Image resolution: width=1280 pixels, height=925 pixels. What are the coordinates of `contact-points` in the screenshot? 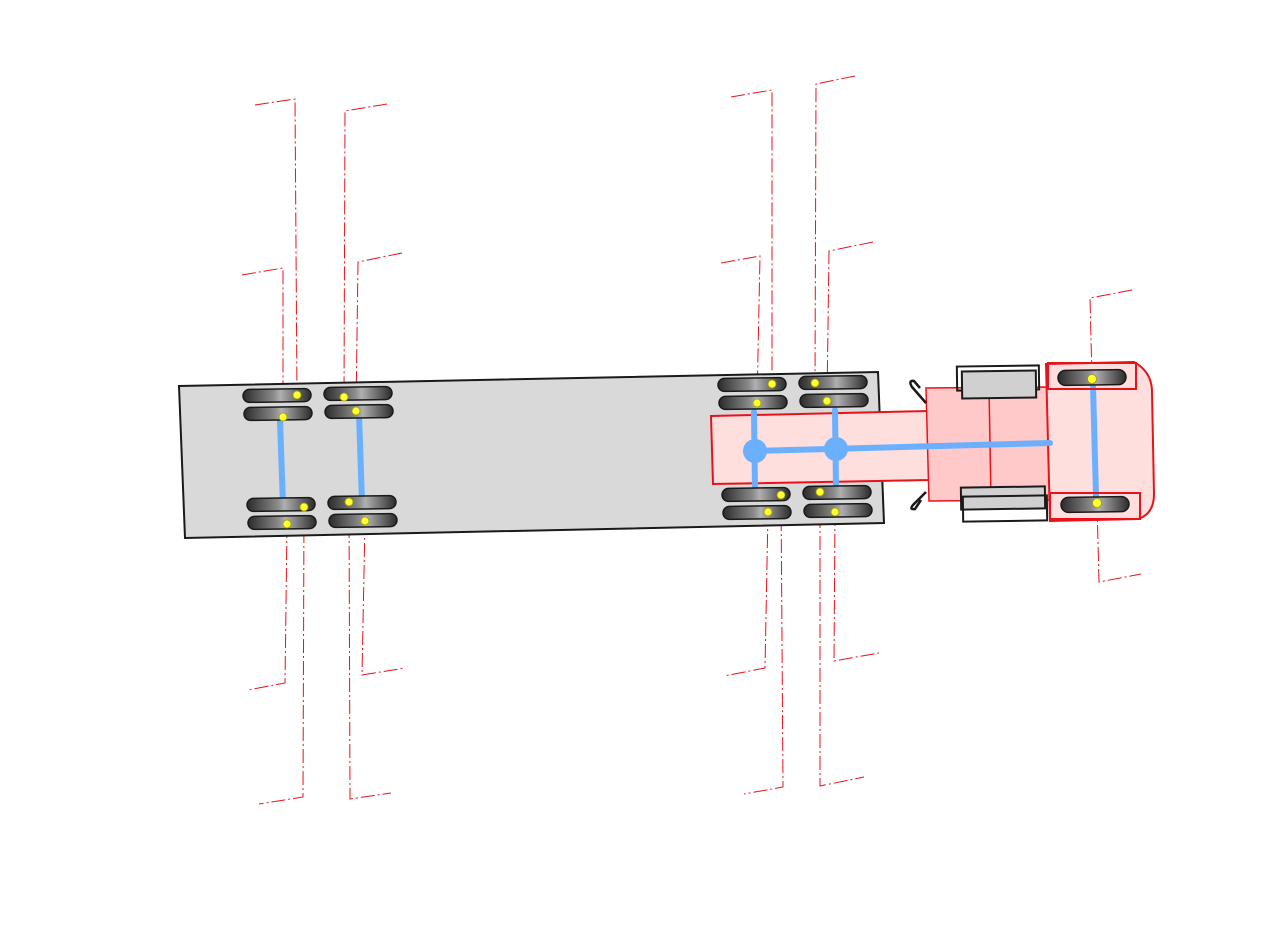 It's located at (690, 451).